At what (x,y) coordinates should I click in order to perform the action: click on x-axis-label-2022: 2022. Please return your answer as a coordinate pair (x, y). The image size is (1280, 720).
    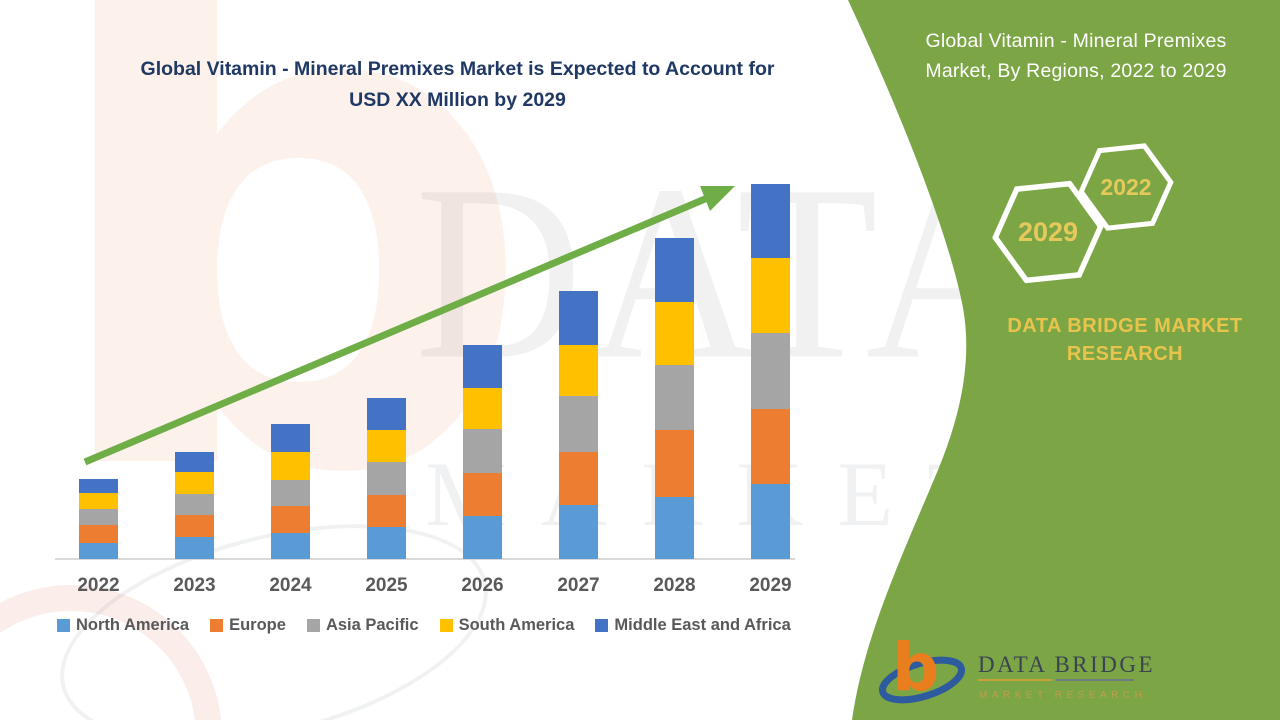
    Looking at the image, I should click on (98, 585).